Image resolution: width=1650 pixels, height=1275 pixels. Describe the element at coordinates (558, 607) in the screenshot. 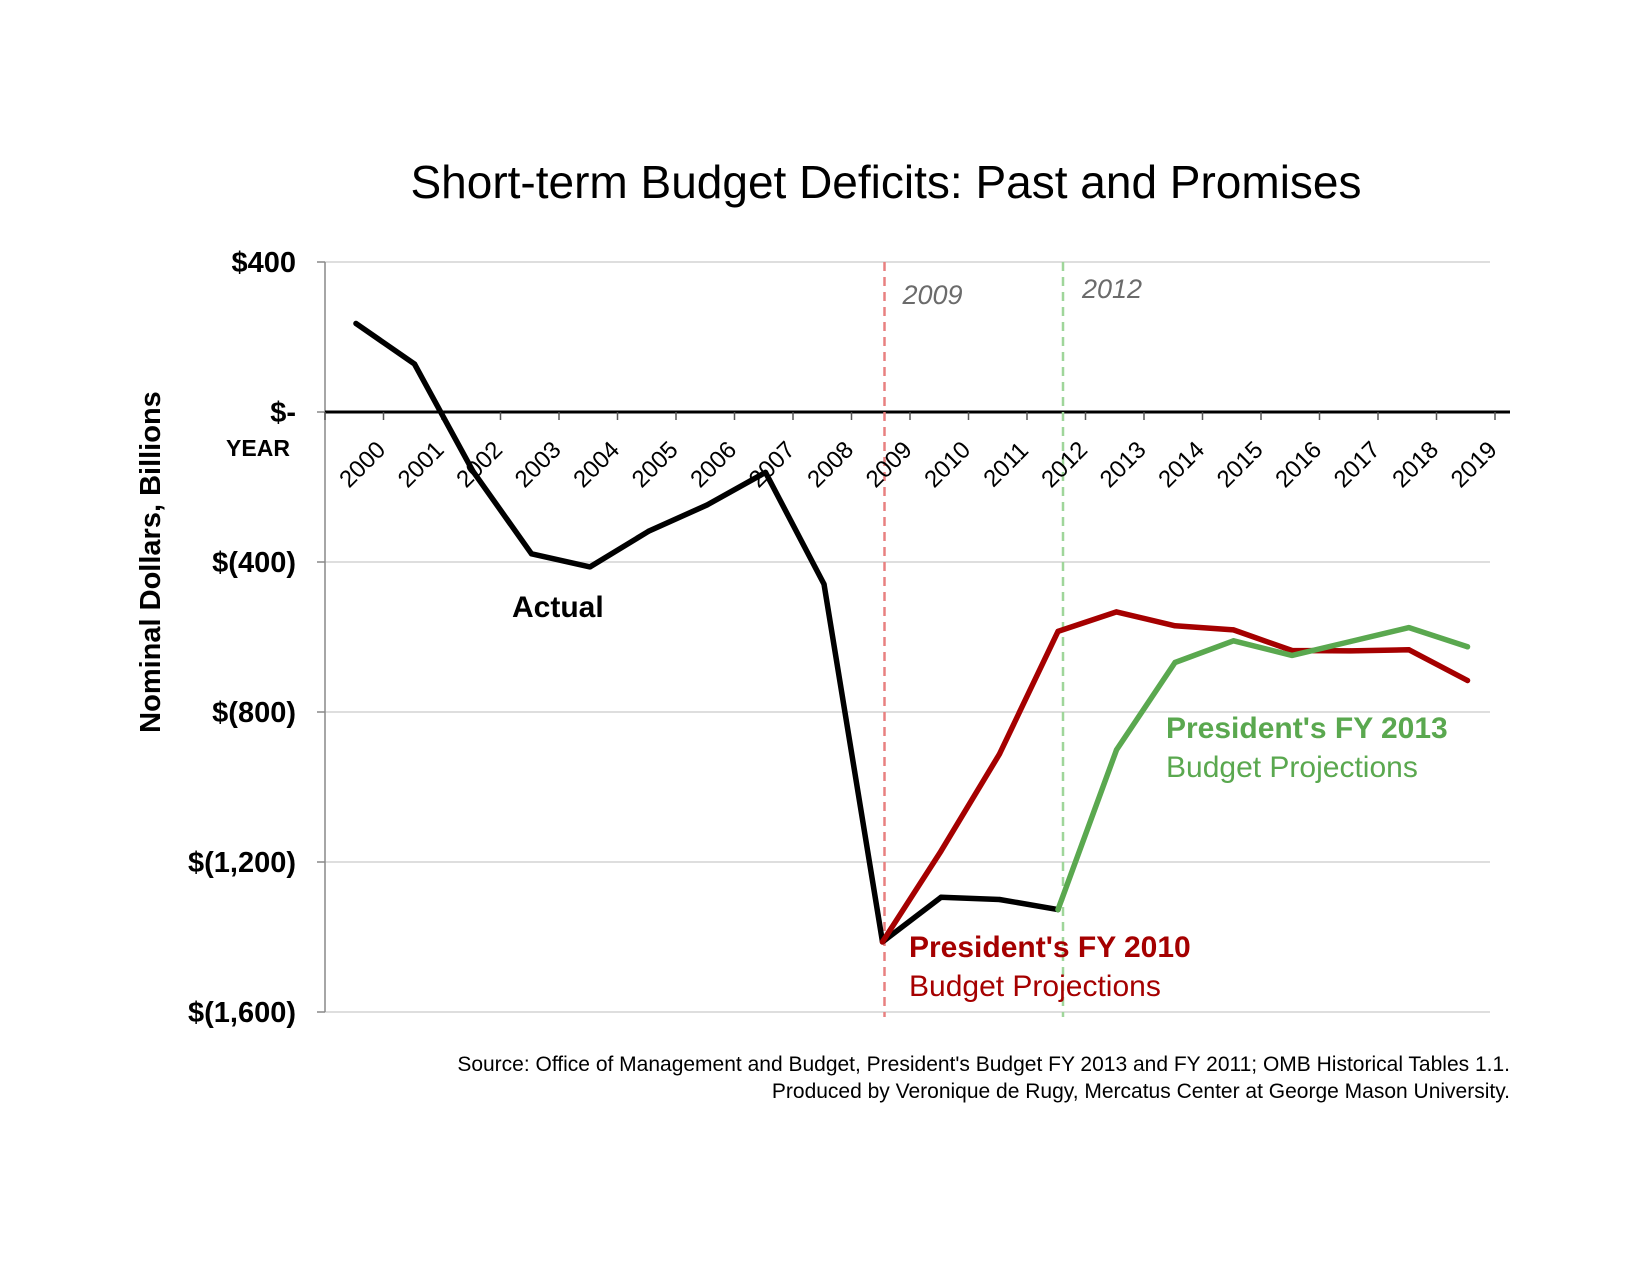

I see `actual-series-label: Actual` at that location.